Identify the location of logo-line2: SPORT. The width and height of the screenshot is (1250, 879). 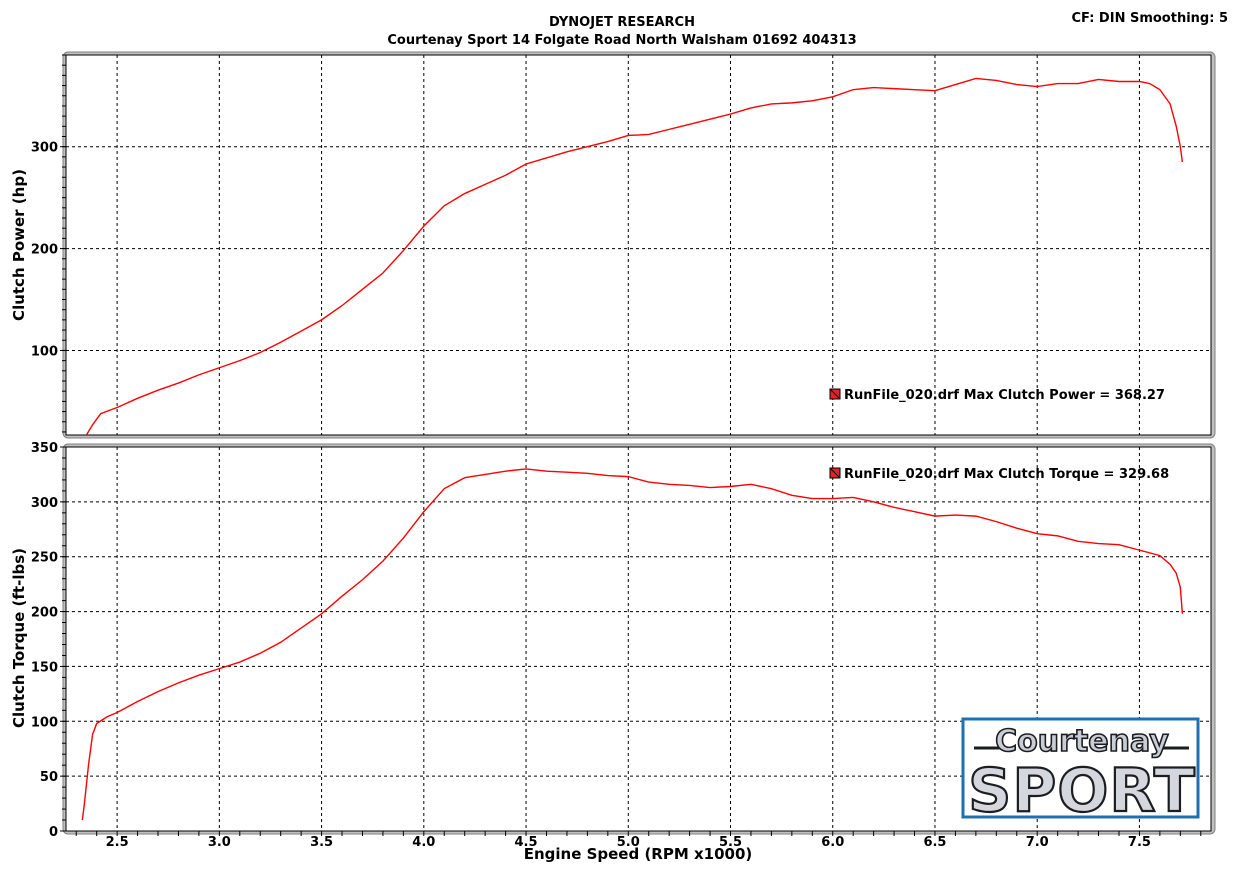
(1082, 791).